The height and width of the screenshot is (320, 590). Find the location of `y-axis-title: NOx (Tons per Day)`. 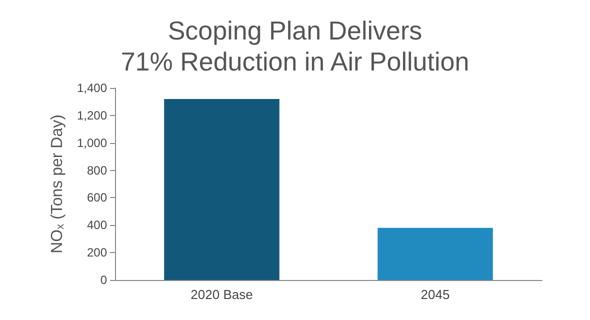

y-axis-title: NOx (Tons per Day) is located at coordinates (58, 184).